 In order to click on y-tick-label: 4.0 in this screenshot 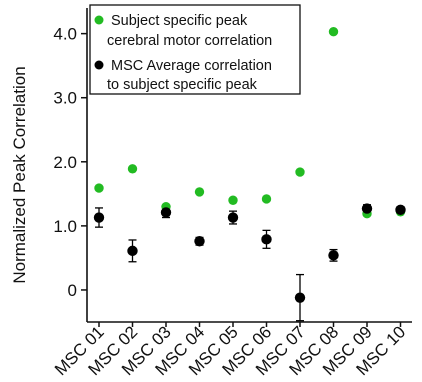, I will do `click(65, 34)`.